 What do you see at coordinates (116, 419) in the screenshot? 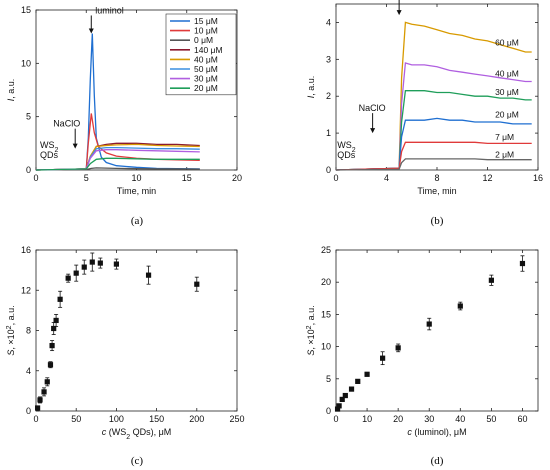
I see `panel-c-xtick-label-2: 100` at bounding box center [116, 419].